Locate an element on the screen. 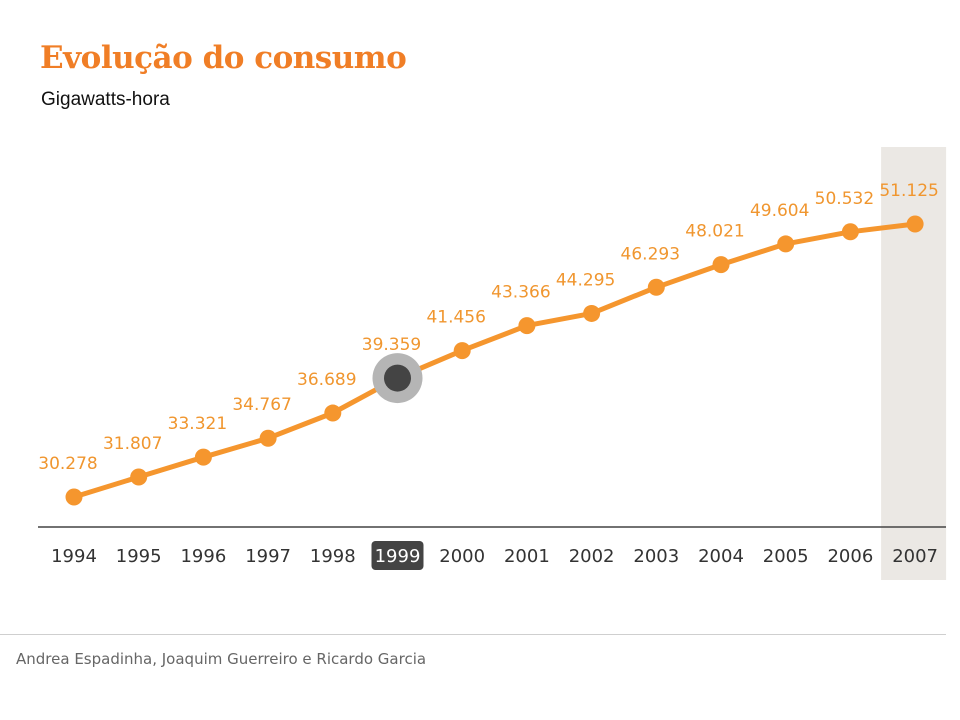 The height and width of the screenshot is (720, 960). data-label: 31.807 is located at coordinates (132, 444).